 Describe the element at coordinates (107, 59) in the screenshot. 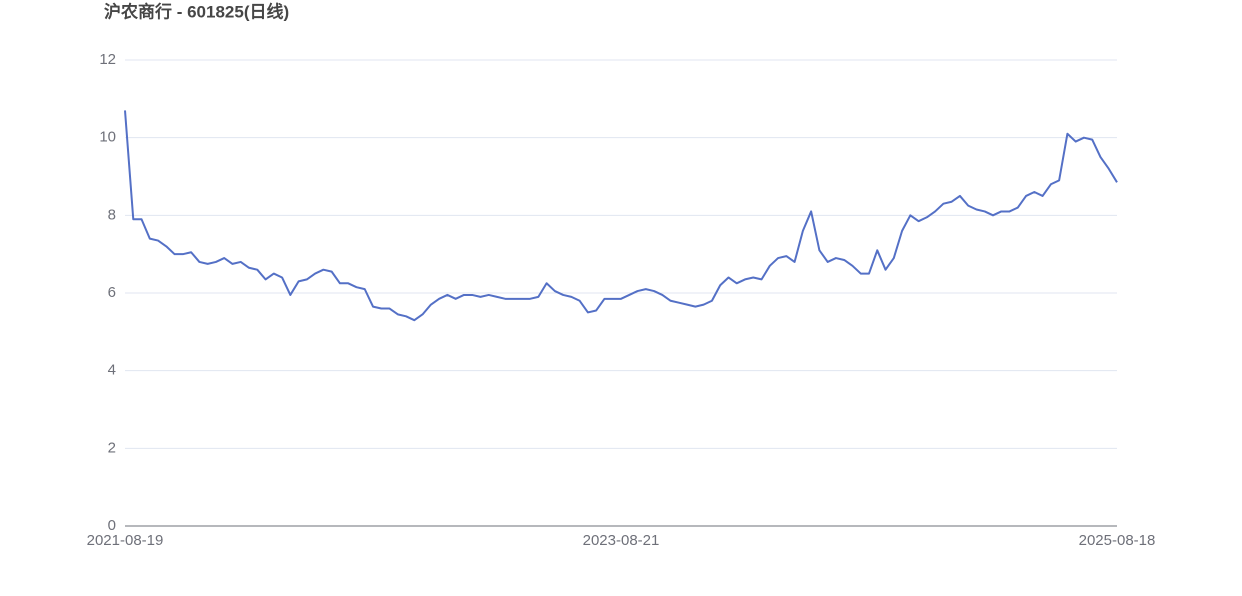

I see `y-tick-label: 12` at that location.